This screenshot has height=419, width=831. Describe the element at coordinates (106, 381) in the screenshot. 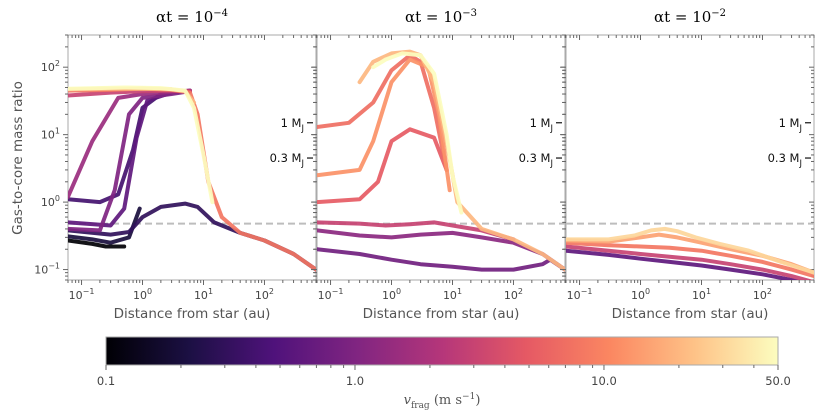

I see `colorbar-tick-label: 0.1` at that location.